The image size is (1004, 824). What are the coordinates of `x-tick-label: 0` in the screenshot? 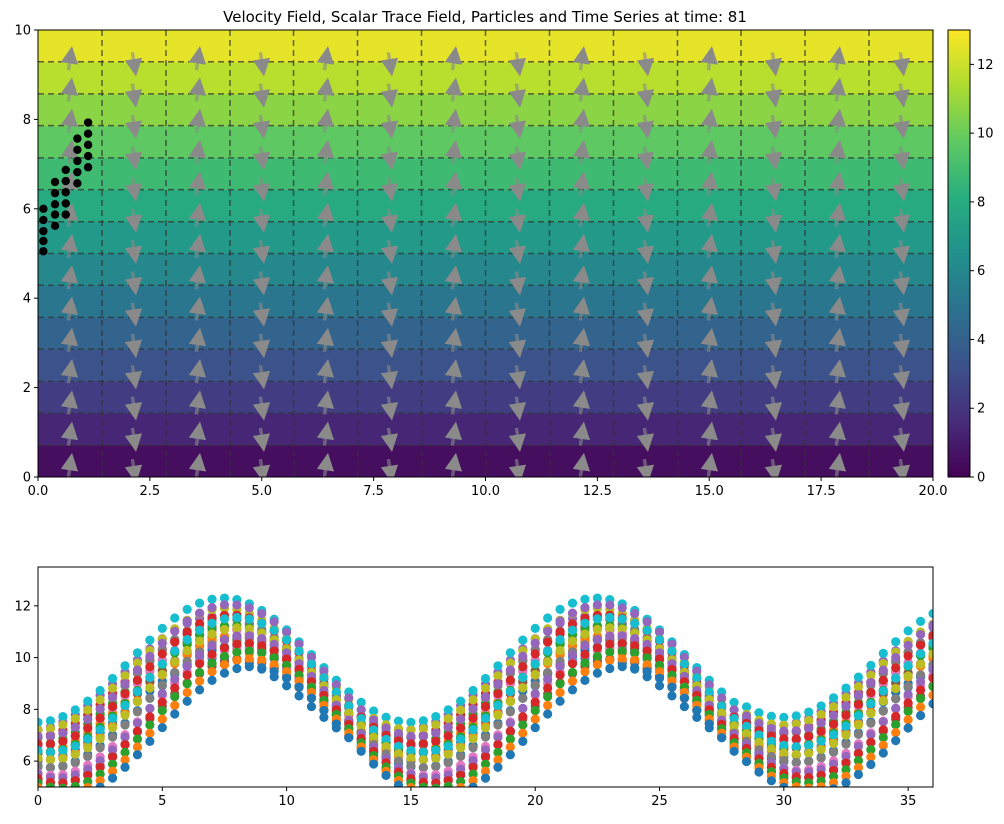 It's located at (38, 801).